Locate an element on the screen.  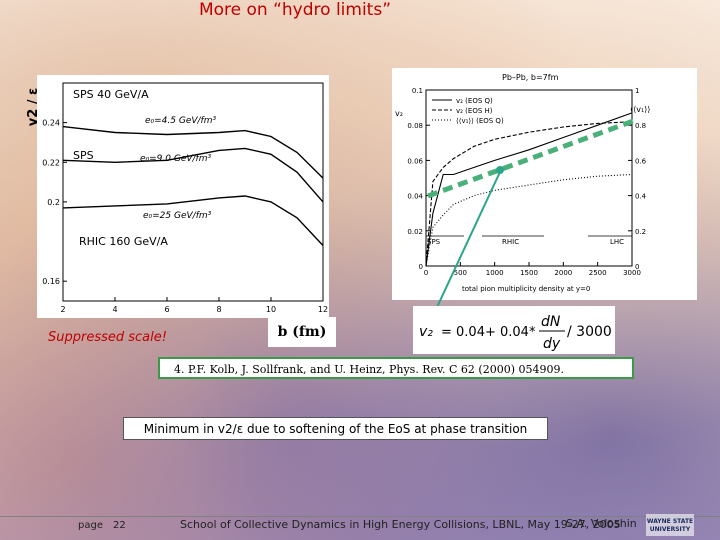
label-sps: SPS is located at coordinates (83, 155).